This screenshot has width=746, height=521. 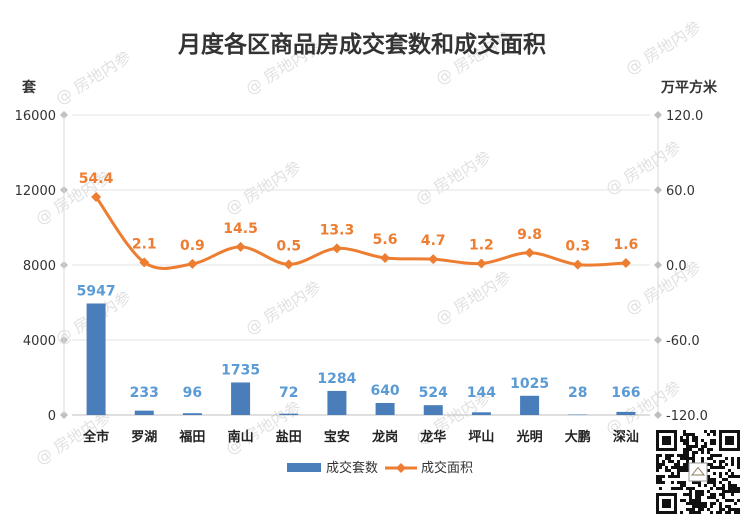 What do you see at coordinates (95, 437) in the screenshot?
I see `category-label: 全市` at bounding box center [95, 437].